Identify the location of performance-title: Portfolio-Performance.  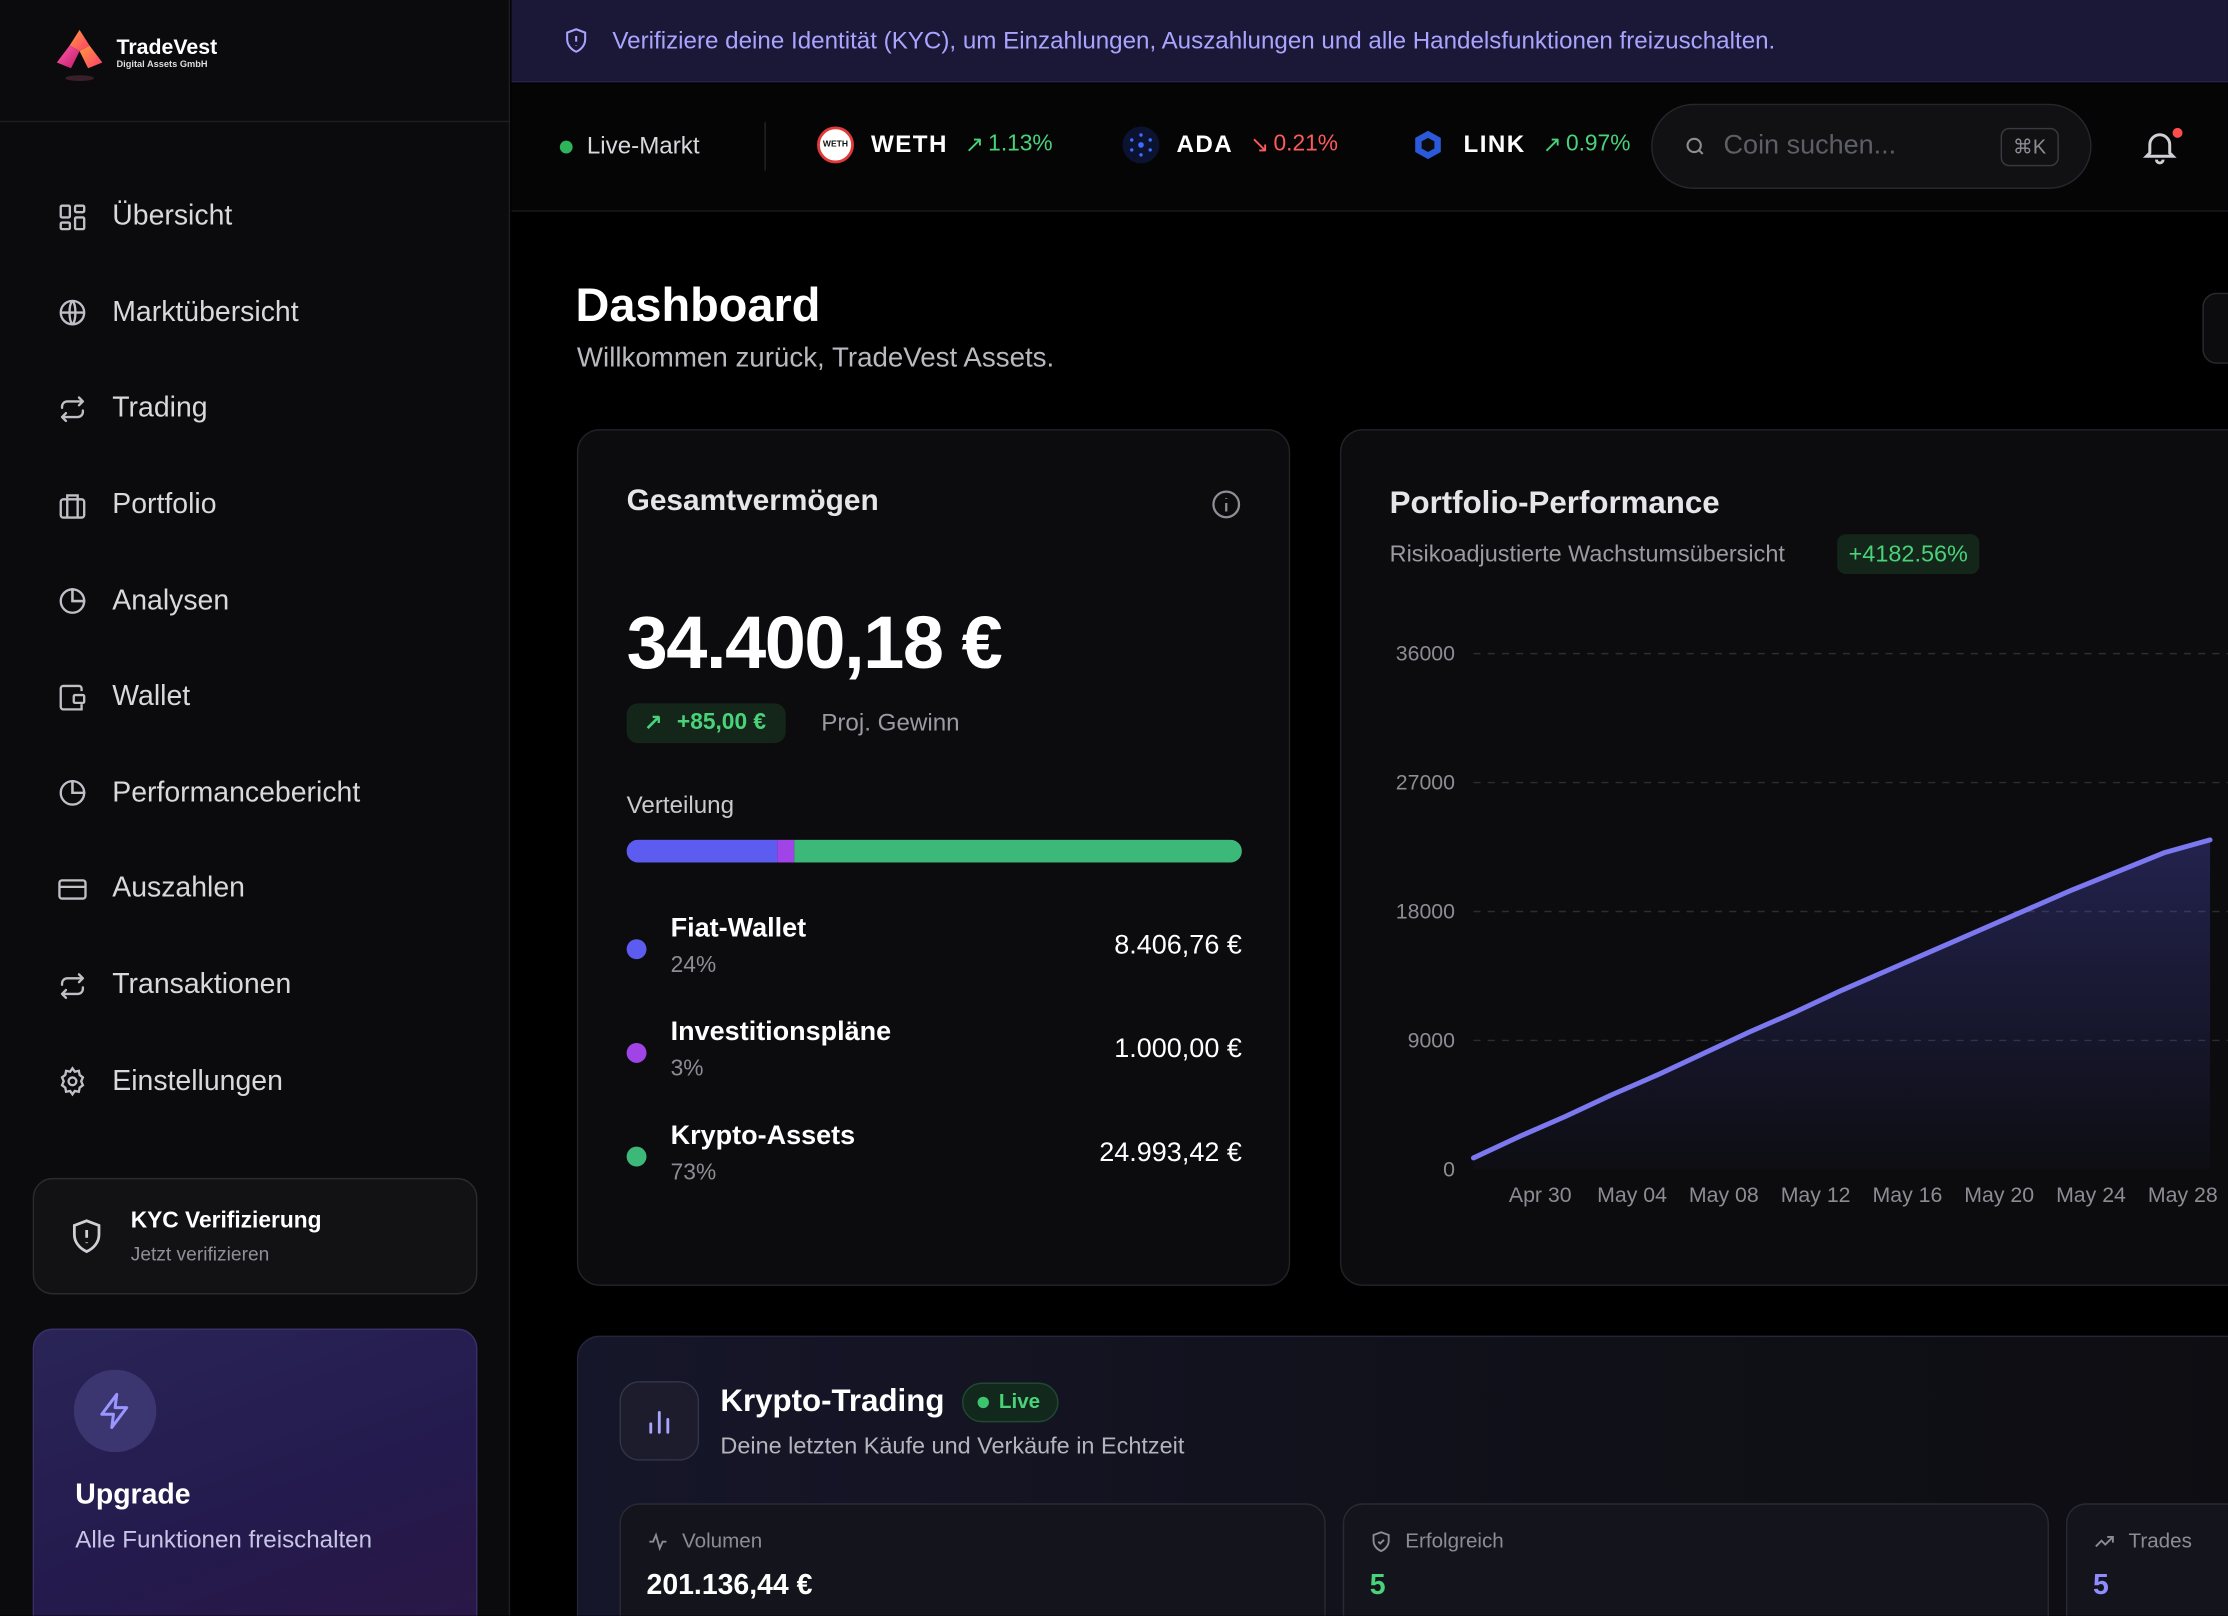
(1554, 502).